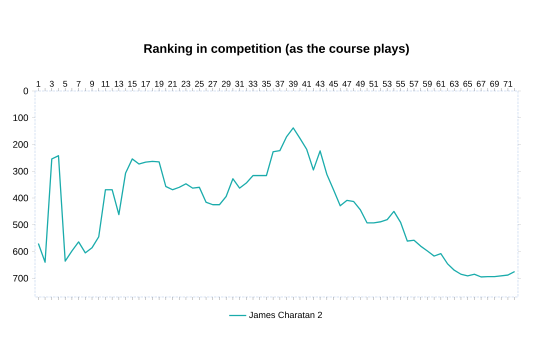  What do you see at coordinates (20, 144) in the screenshot?
I see `y-tick-label: 200` at bounding box center [20, 144].